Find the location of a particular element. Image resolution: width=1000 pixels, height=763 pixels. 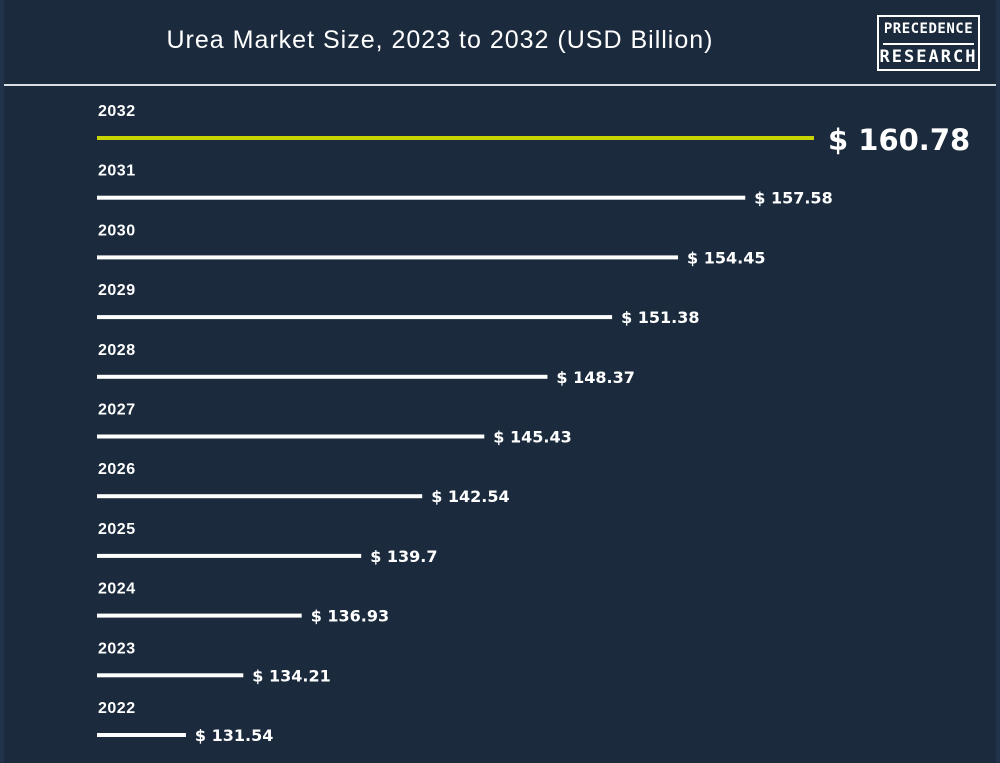

brand-logo: PRECEDENCE RESEARCH is located at coordinates (928, 43).